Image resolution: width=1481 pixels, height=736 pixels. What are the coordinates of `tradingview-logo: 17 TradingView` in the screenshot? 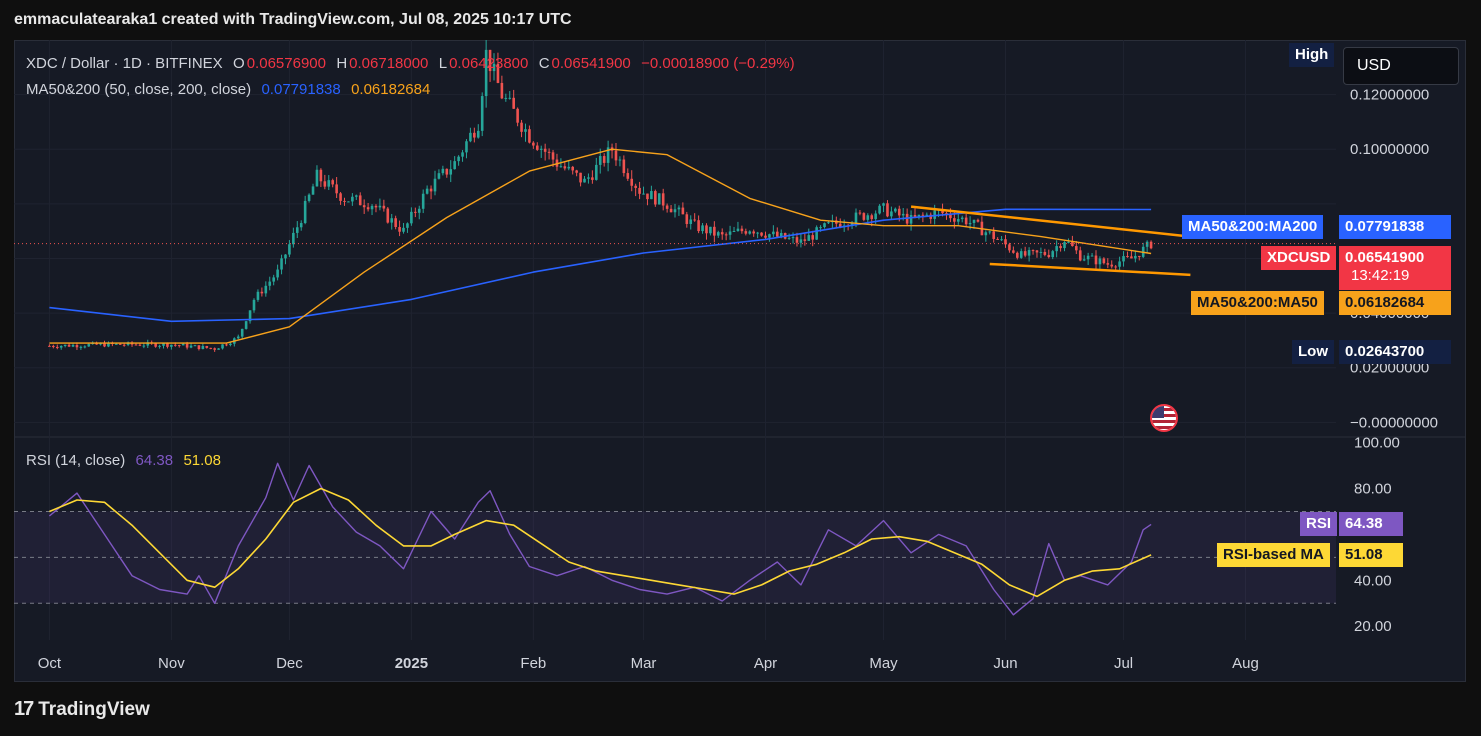 It's located at (82, 709).